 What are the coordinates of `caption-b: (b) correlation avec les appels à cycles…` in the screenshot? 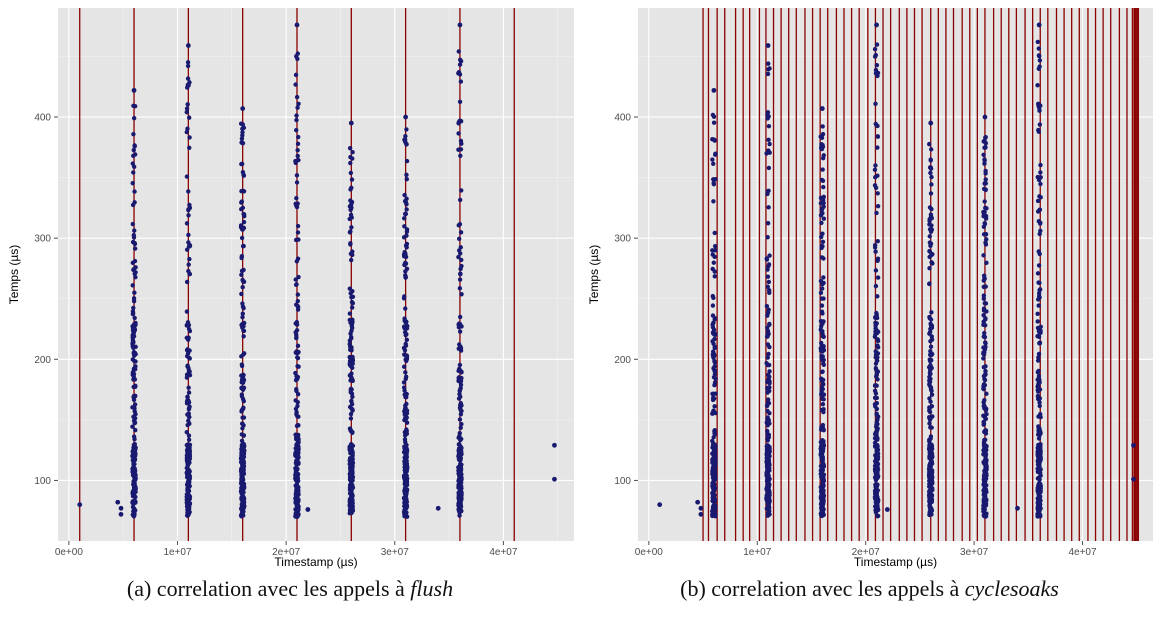 It's located at (869, 589).